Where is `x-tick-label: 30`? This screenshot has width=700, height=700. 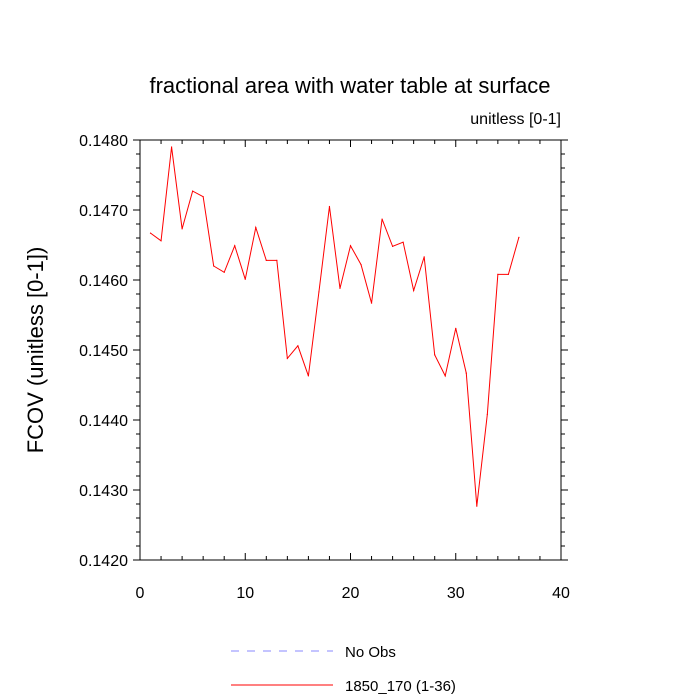
x-tick-label: 30 is located at coordinates (456, 593).